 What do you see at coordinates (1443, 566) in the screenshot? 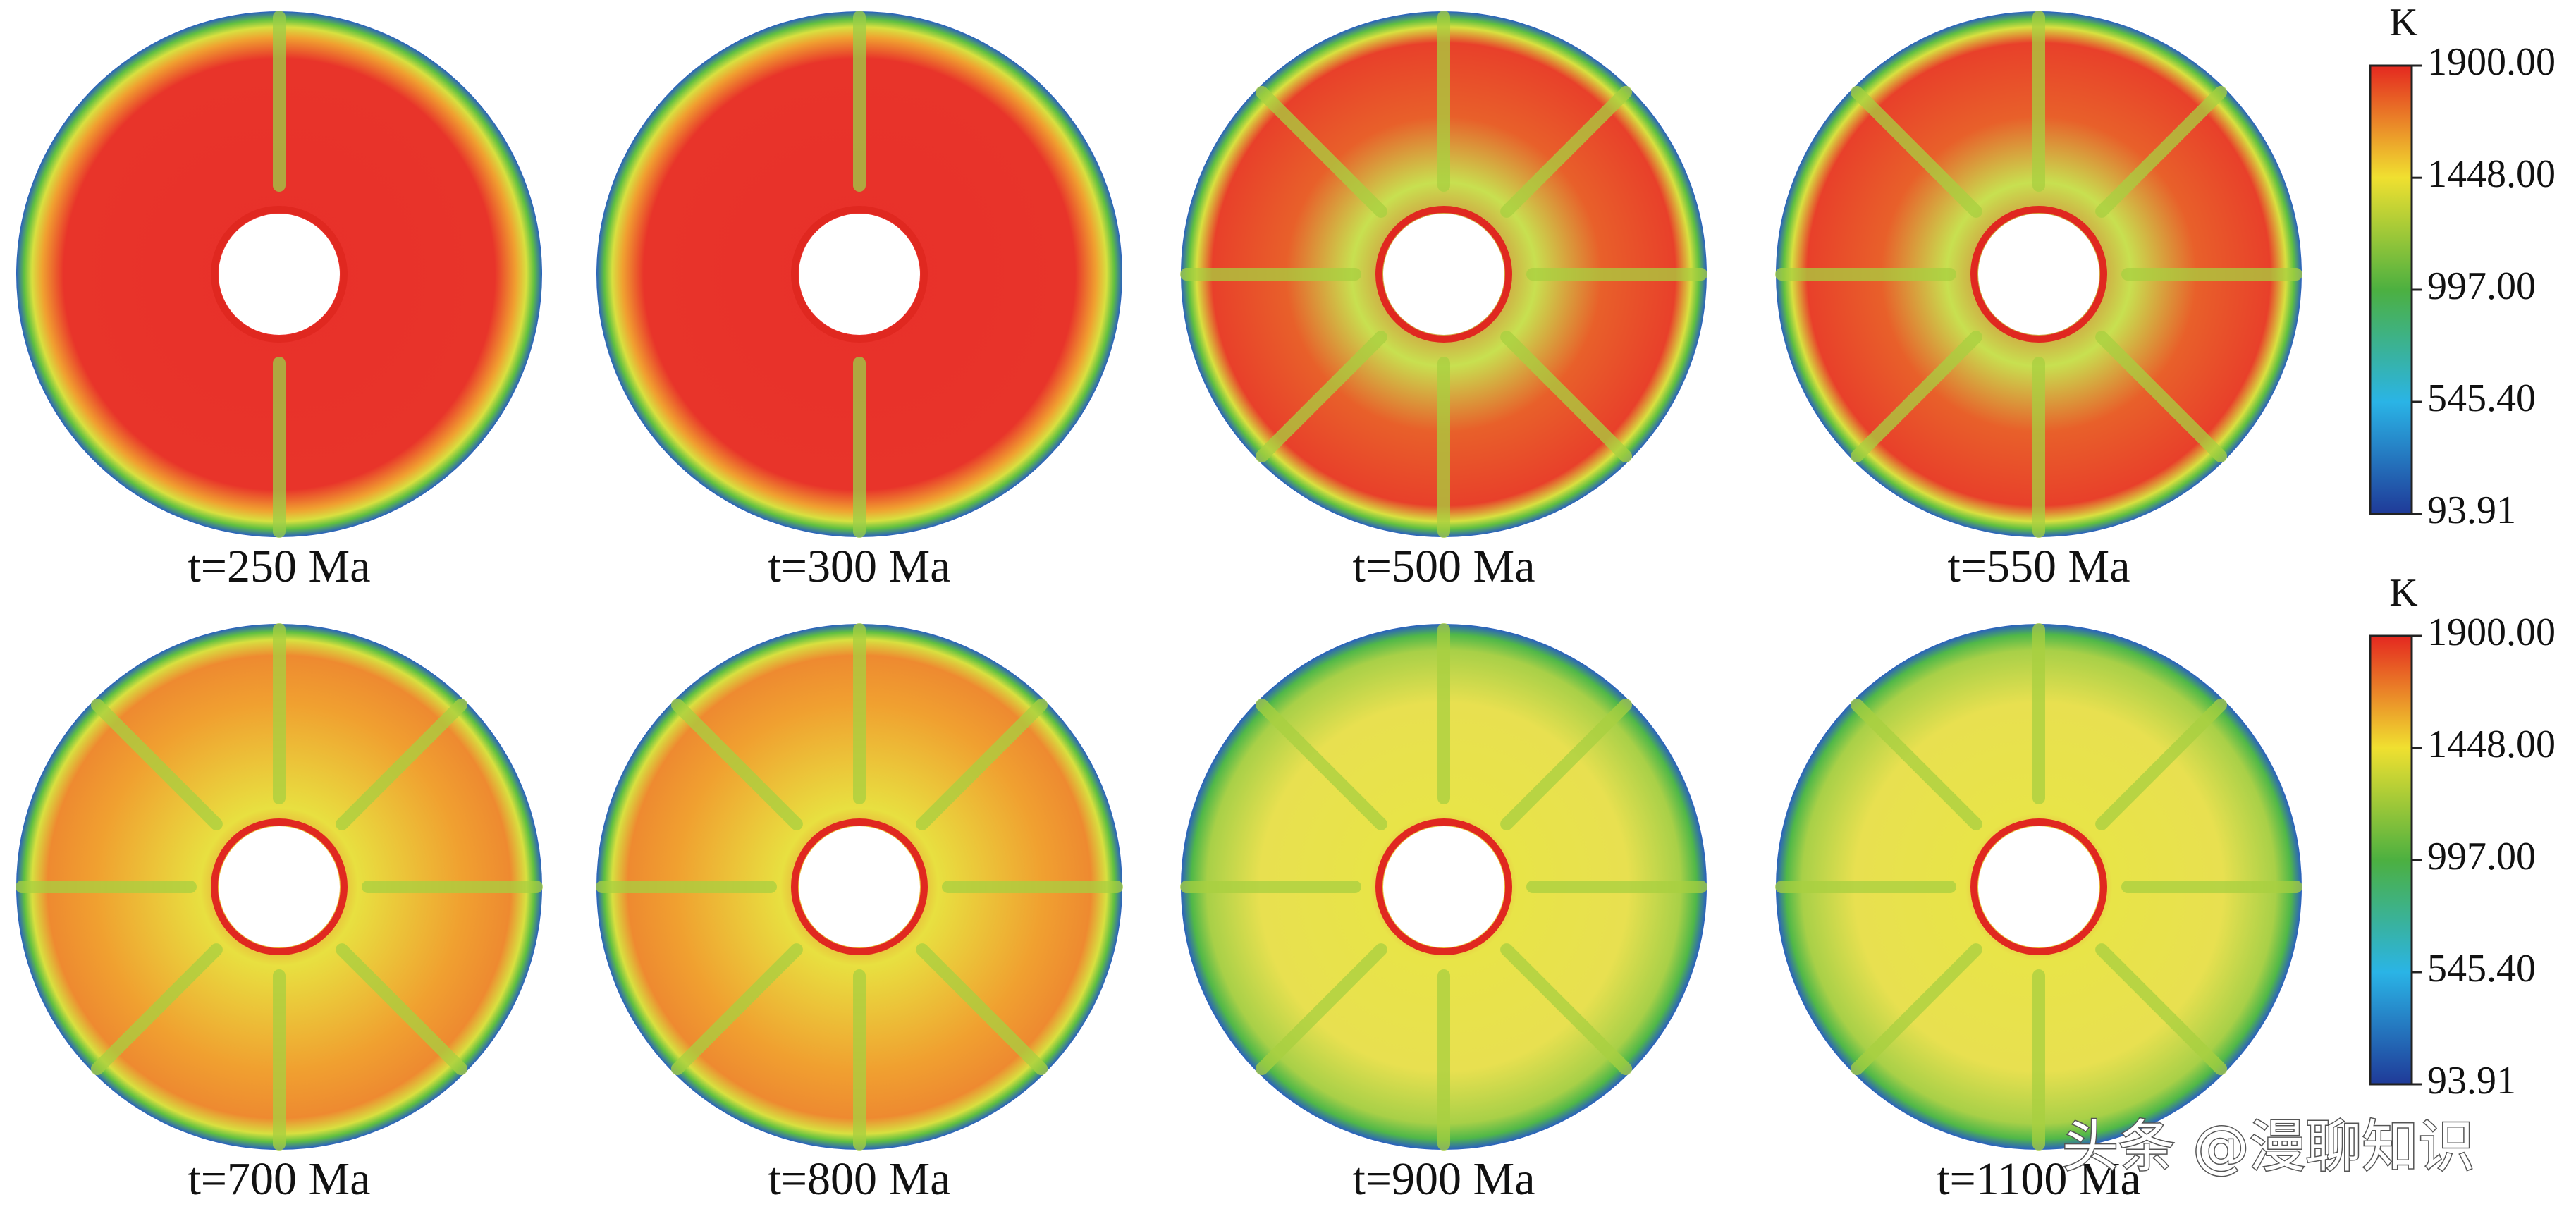
I see `panel-label: t=500 Ma` at bounding box center [1443, 566].